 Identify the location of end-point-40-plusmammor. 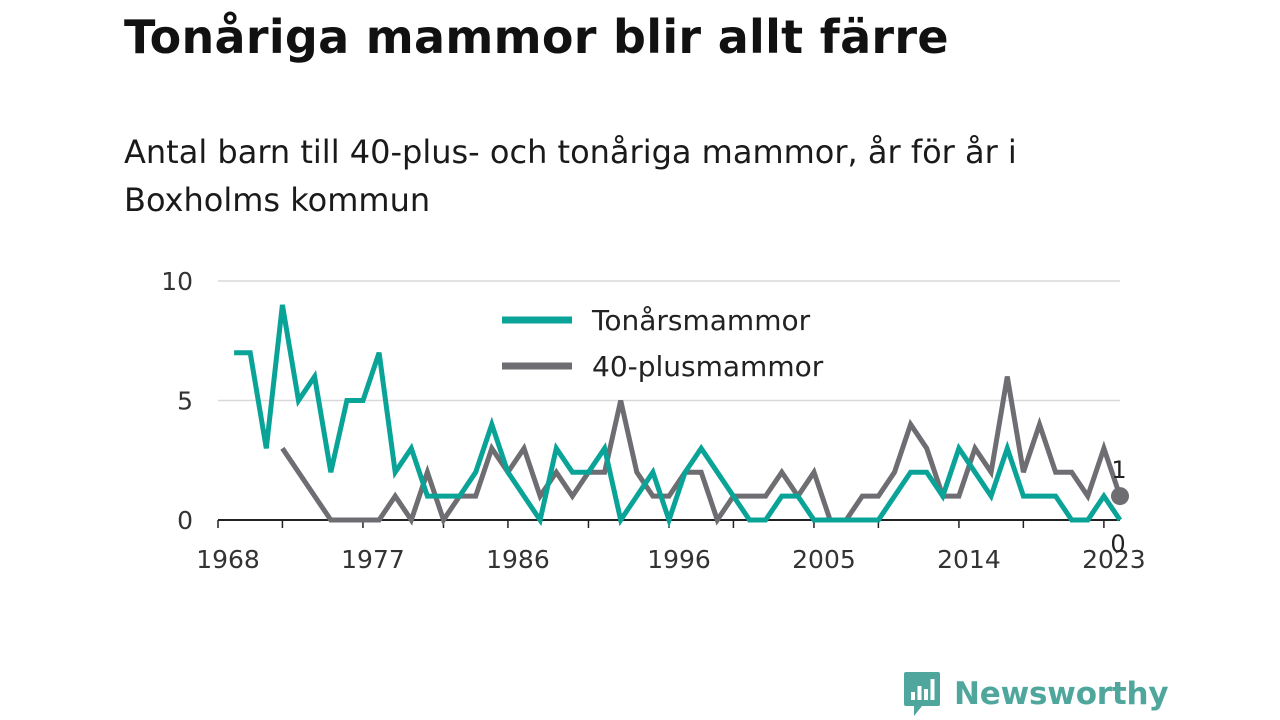
(1120, 496).